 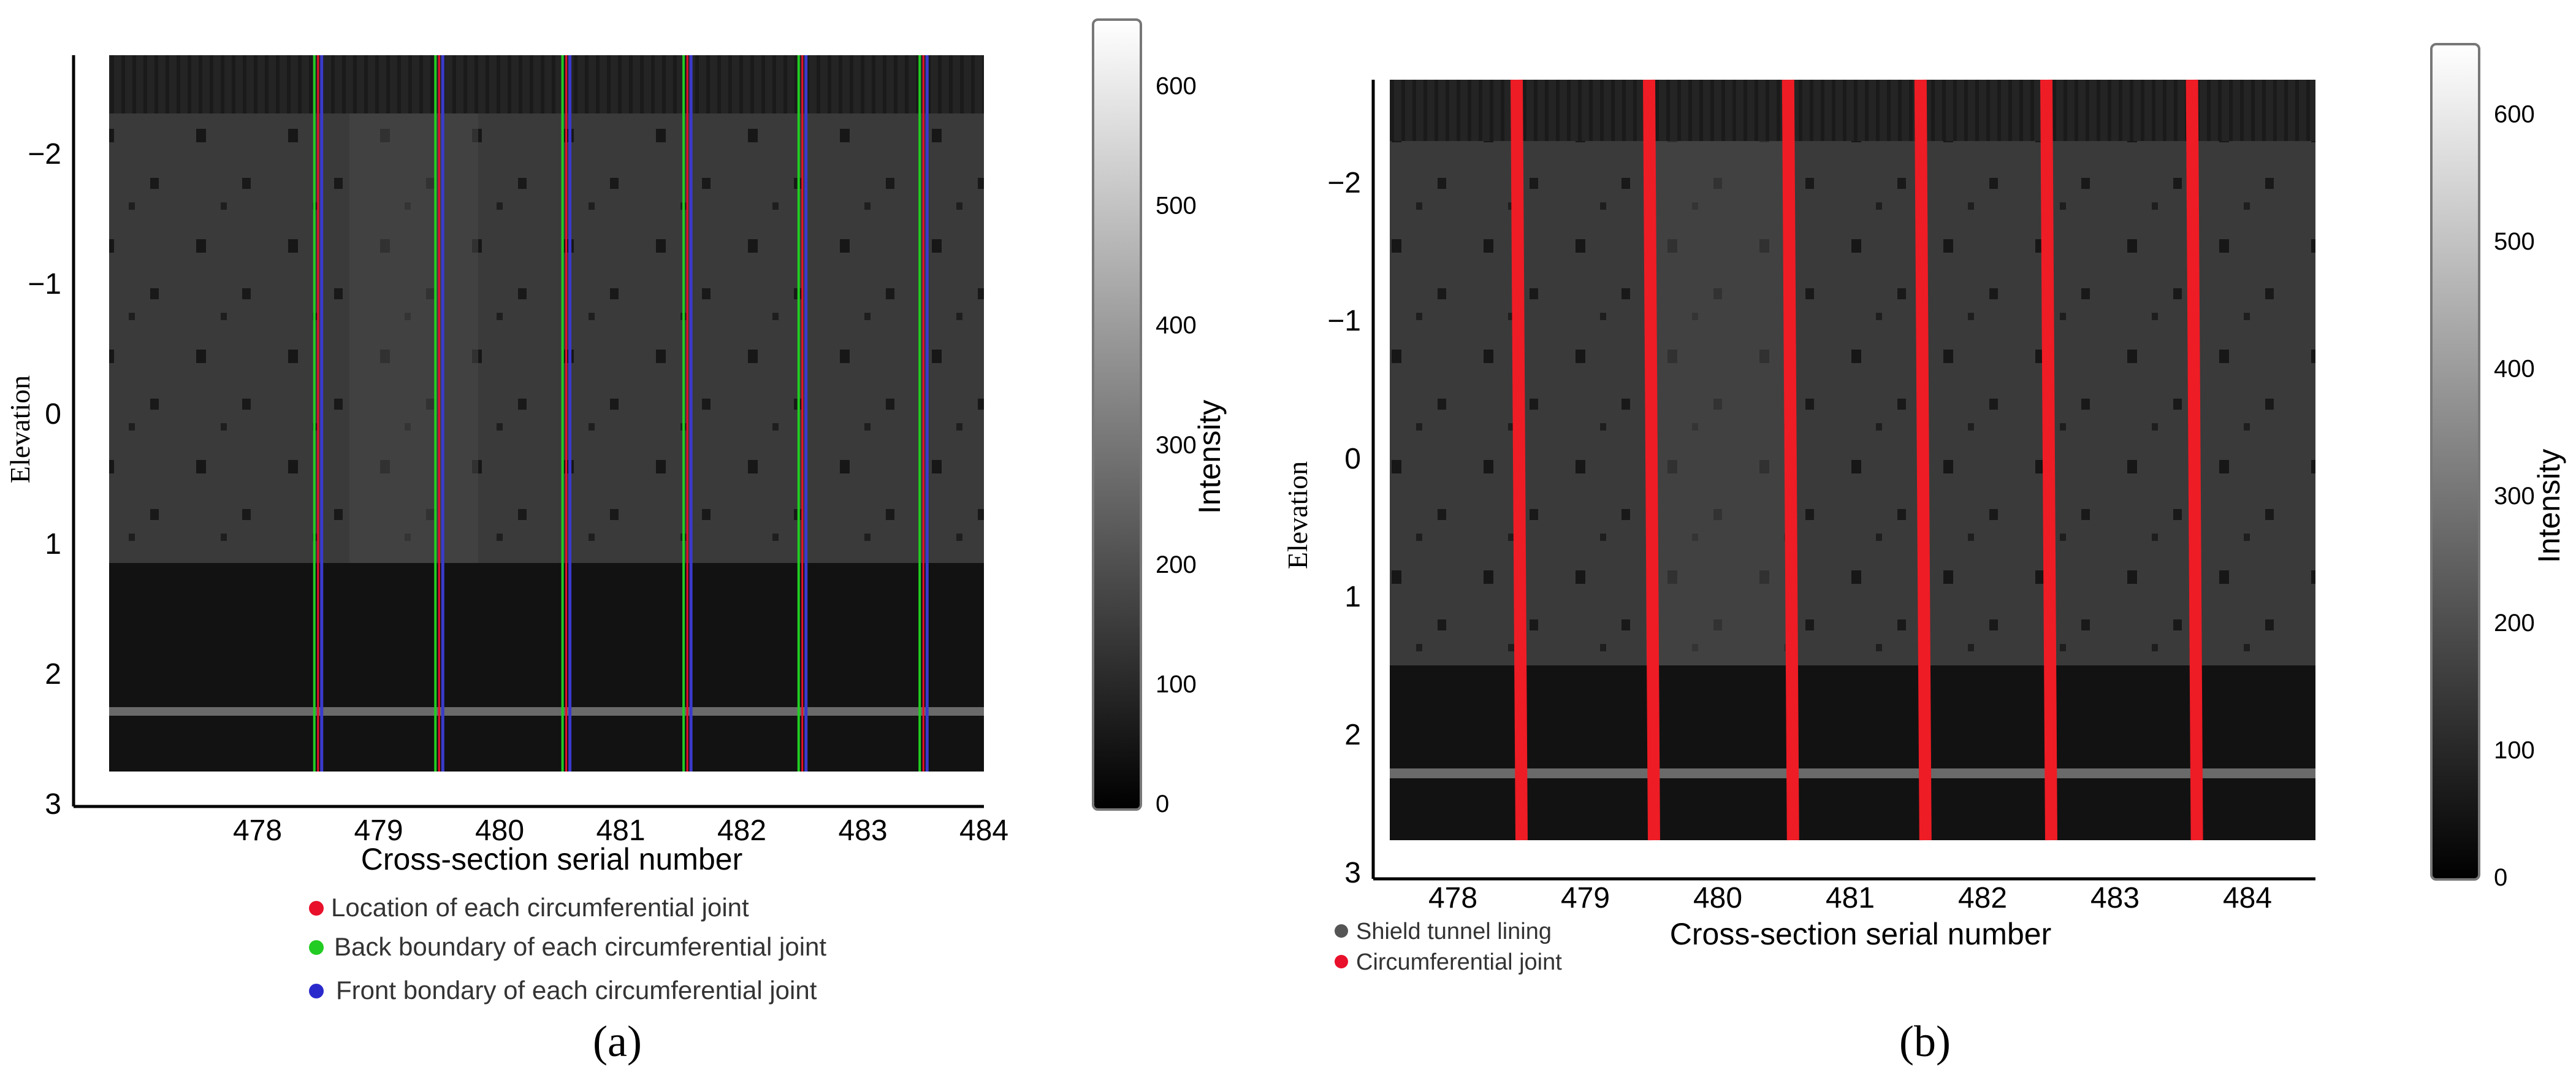 I want to click on legend-label: Location of each circumferential joint, so click(x=540, y=908).